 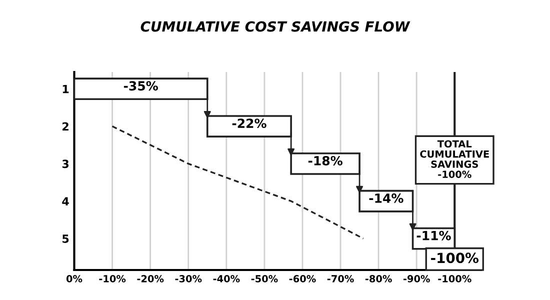 I want to click on annotation: TOTAL CUMULATIVE SAVINGS -100%, so click(x=454, y=159).